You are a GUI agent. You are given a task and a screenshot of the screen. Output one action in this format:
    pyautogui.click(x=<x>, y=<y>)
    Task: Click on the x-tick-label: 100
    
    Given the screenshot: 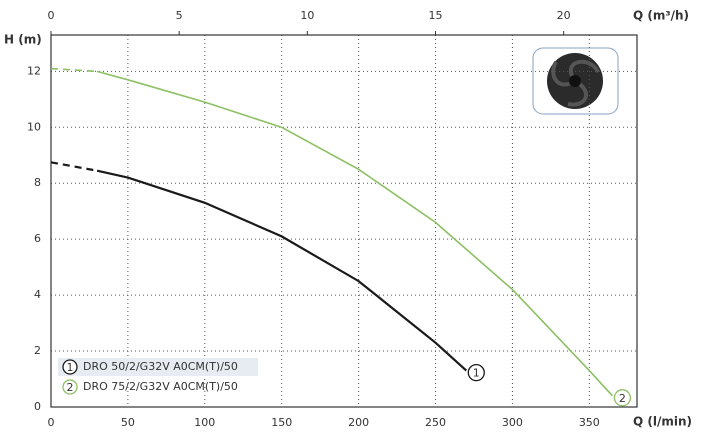 What is the action you would take?
    pyautogui.click(x=204, y=422)
    